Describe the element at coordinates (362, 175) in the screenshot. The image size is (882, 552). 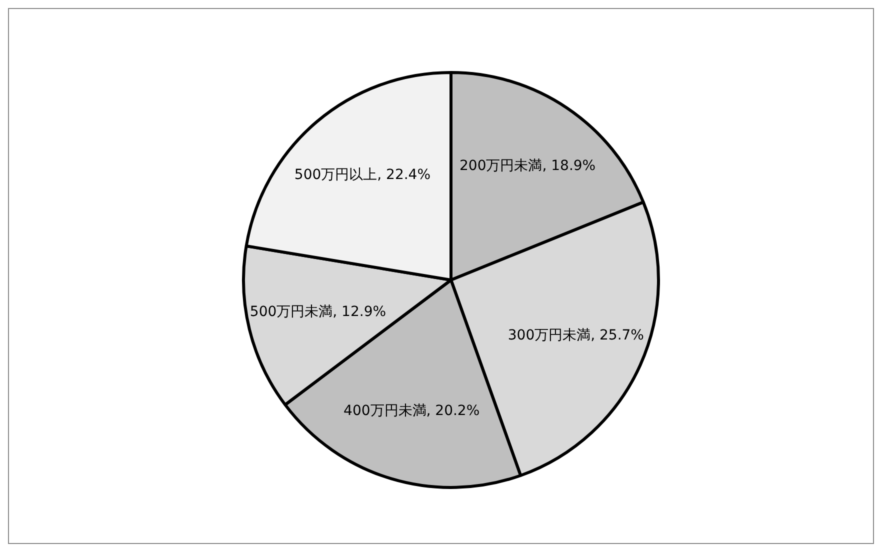
I see `slice-label: 500万円以上, 22.4%` at that location.